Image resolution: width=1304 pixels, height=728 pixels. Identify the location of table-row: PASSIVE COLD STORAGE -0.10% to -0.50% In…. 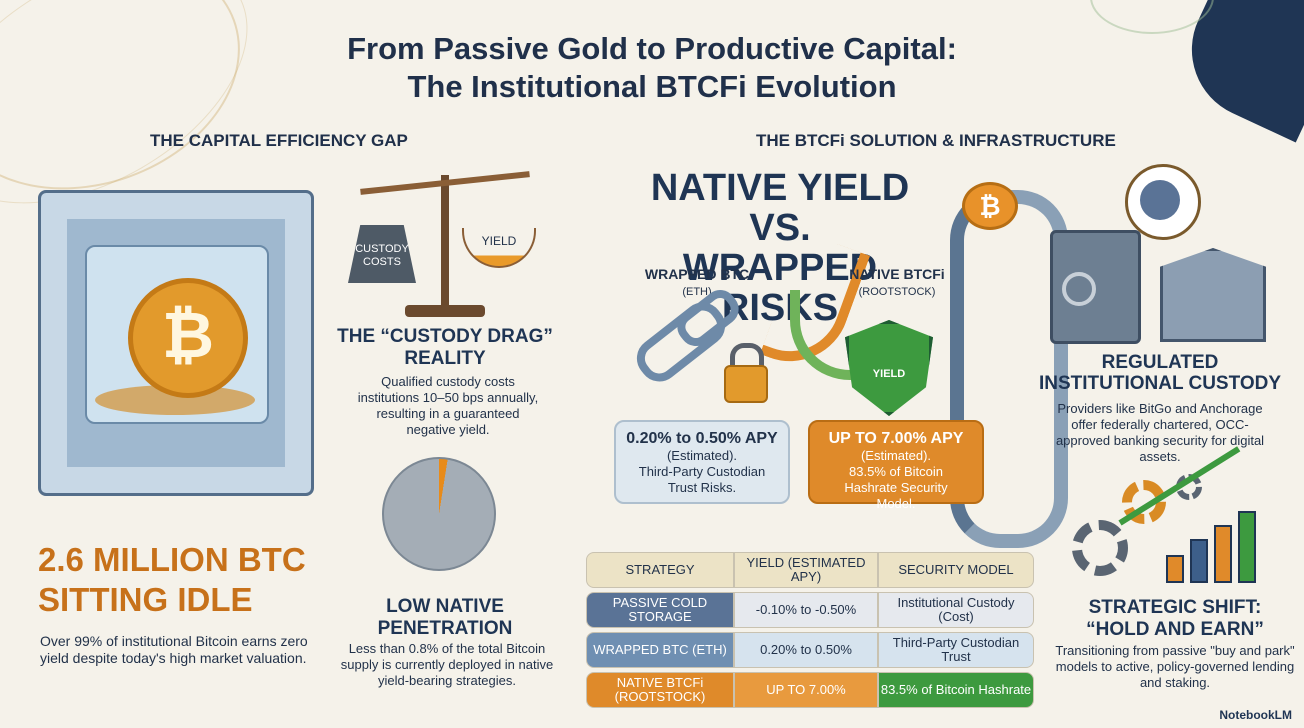
(810, 610).